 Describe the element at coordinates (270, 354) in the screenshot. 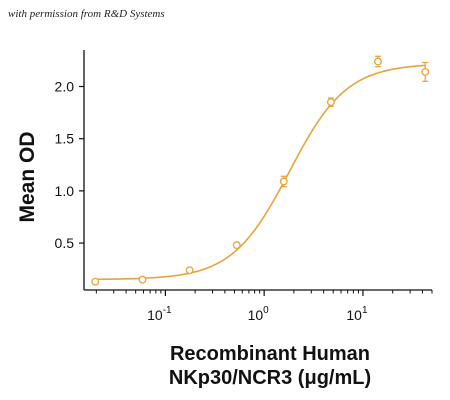

I see `x-axis-label-line1: Recombinant Human` at that location.